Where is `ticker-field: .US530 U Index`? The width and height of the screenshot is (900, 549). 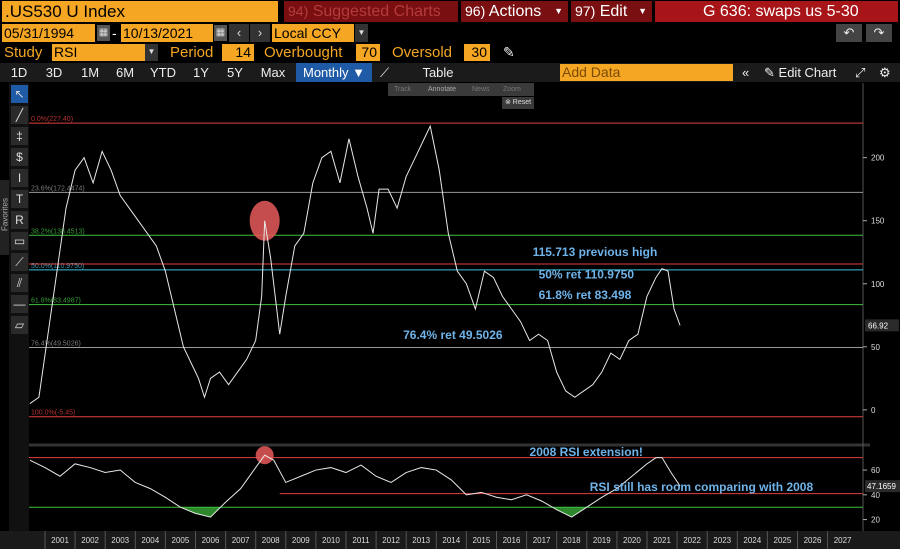 ticker-field: .US530 U Index is located at coordinates (140, 11).